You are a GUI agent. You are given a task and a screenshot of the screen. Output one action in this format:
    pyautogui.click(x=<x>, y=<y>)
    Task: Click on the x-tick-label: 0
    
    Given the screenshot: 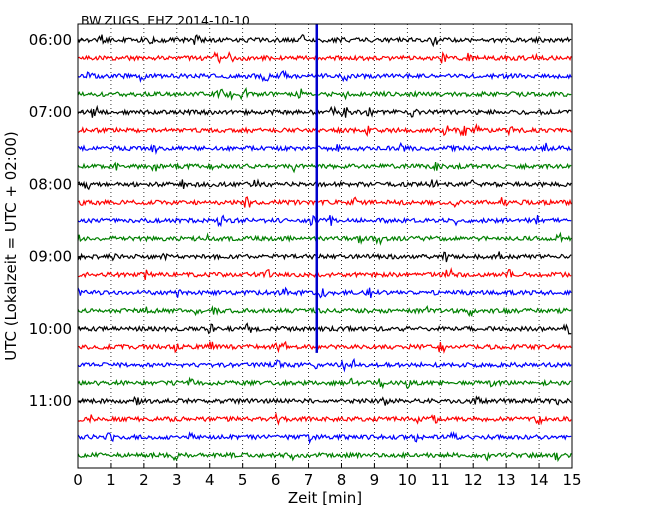 What is the action you would take?
    pyautogui.click(x=78, y=480)
    